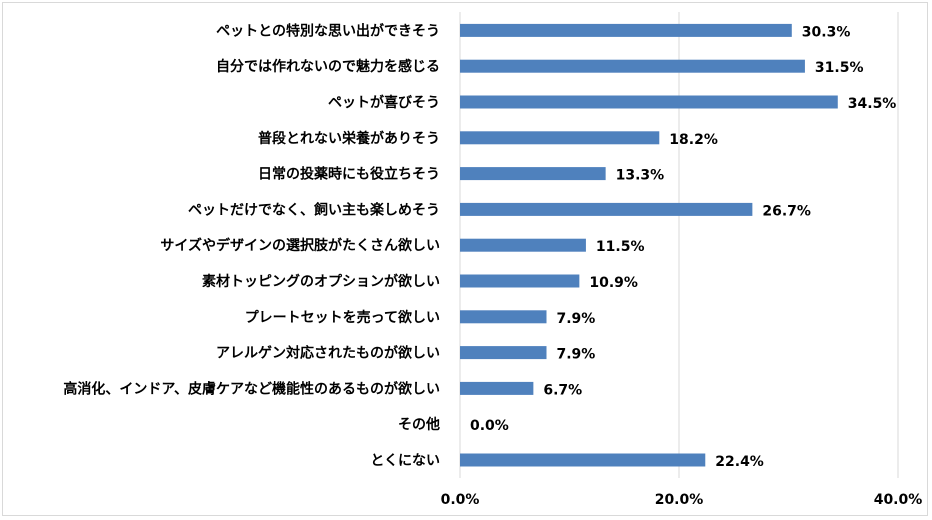  I want to click on data-label: 0.0%, so click(489, 426).